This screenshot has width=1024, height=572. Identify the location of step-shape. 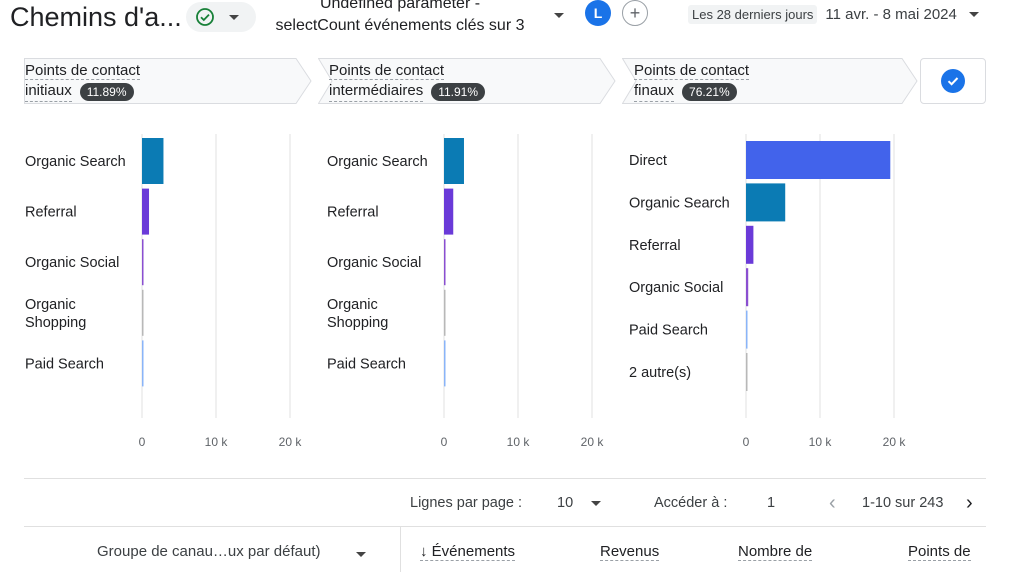
(467, 81).